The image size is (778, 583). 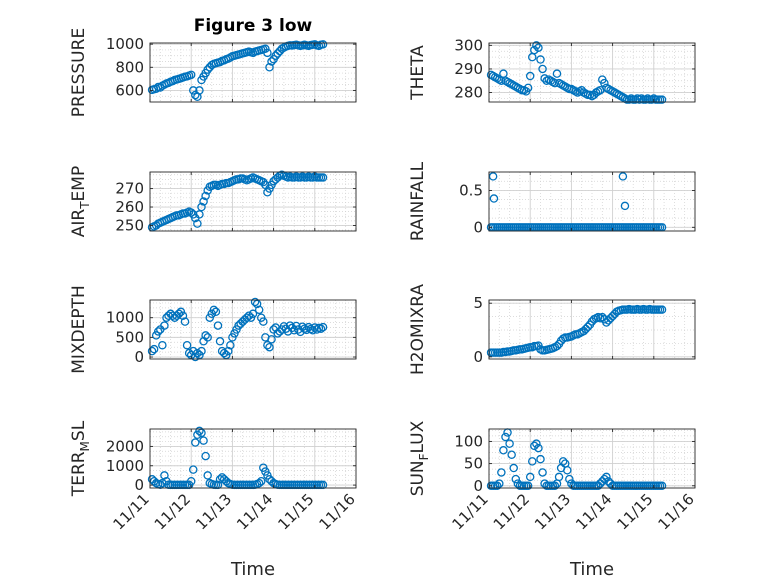 I want to click on y-tick-label: 250, so click(x=129, y=225).